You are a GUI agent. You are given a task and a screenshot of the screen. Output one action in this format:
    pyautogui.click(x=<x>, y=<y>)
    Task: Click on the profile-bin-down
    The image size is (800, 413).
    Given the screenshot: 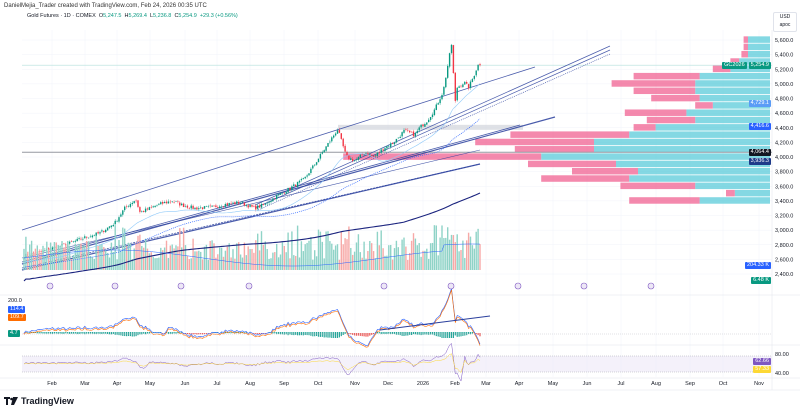 What is the action you would take?
    pyautogui.click(x=745, y=39)
    